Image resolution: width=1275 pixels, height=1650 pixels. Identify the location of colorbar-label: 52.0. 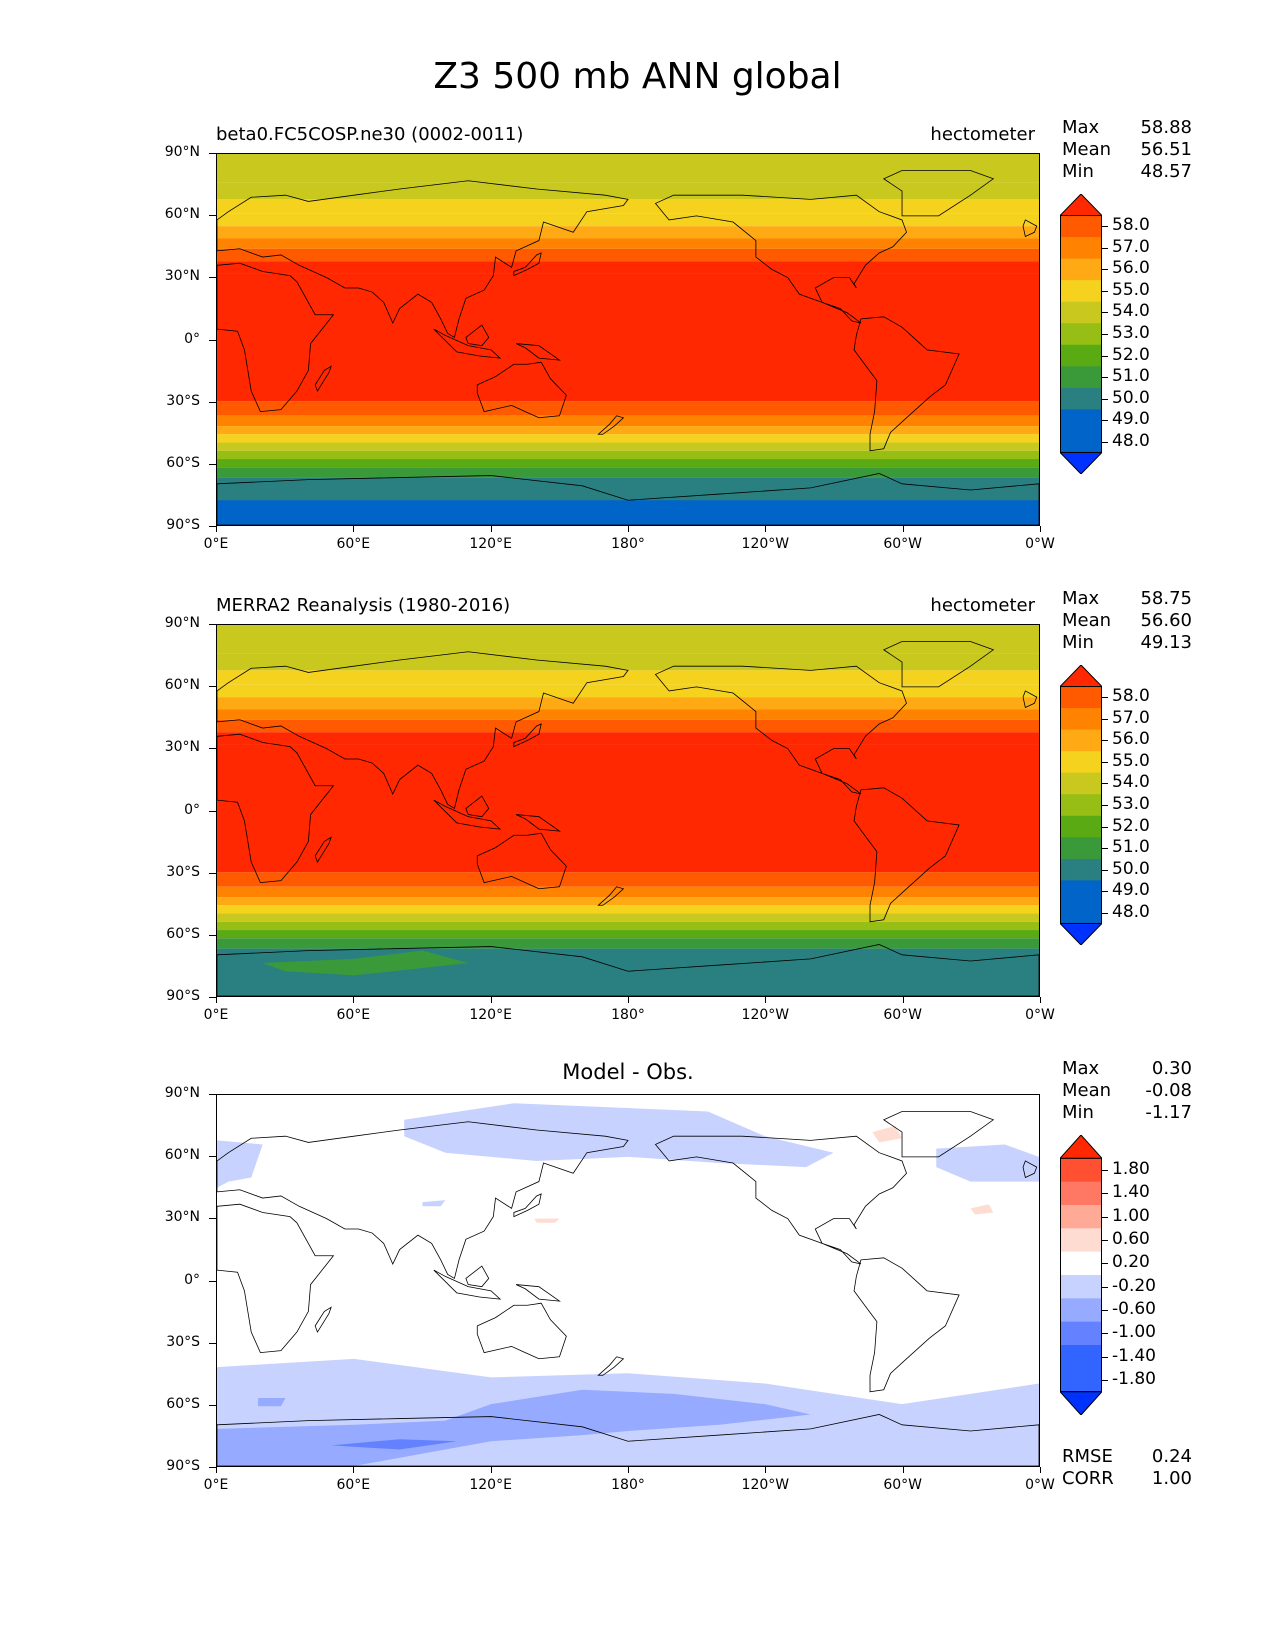
(1131, 825).